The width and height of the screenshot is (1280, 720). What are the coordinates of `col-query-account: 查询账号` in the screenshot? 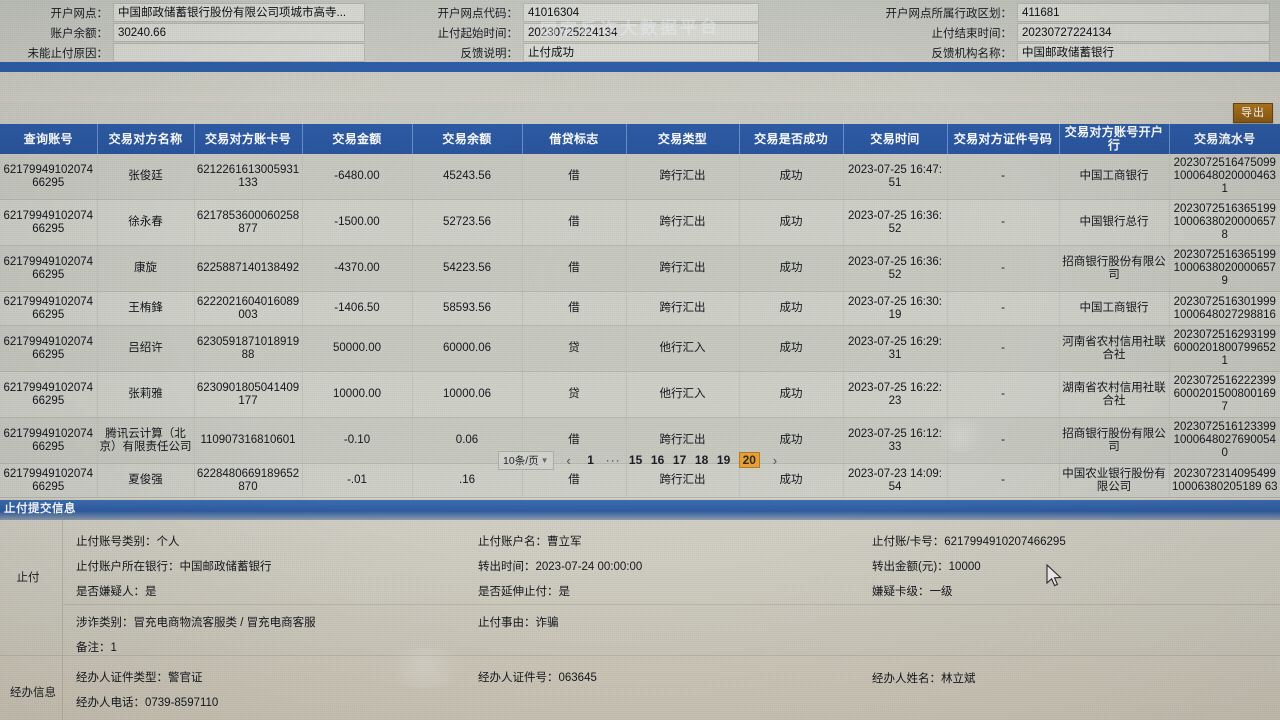 It's located at (49, 139).